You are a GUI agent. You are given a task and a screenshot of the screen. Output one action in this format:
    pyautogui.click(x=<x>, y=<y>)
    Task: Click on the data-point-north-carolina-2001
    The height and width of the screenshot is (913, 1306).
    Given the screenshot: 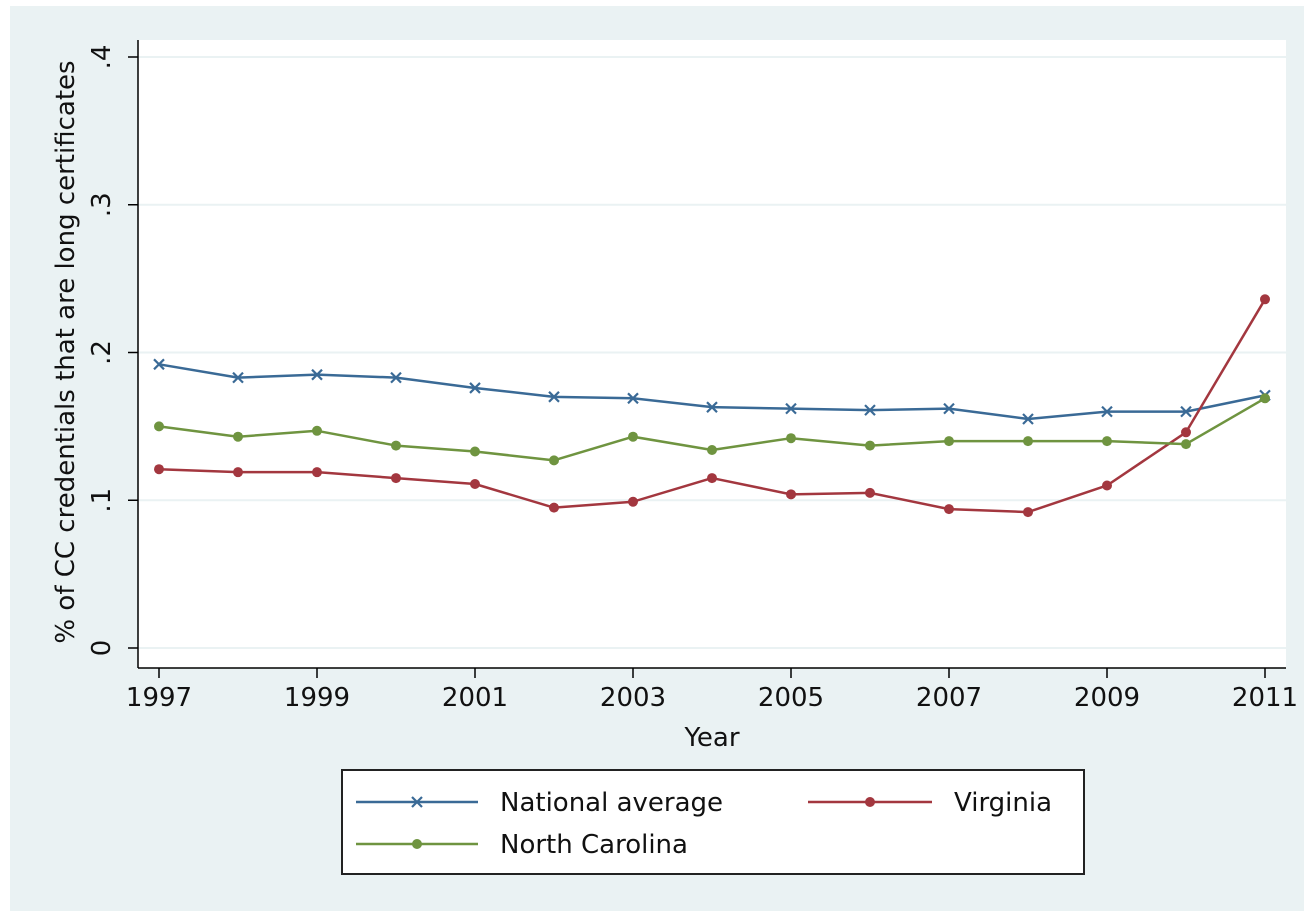 What is the action you would take?
    pyautogui.click(x=475, y=451)
    